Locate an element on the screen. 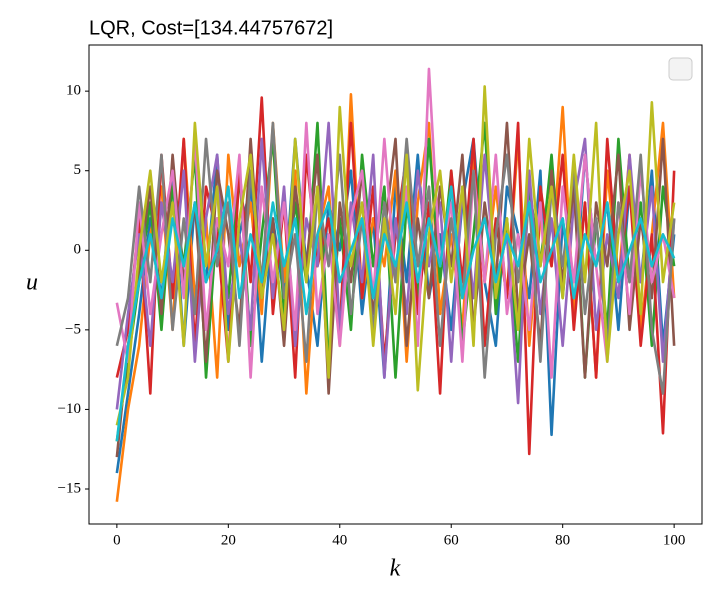 This screenshot has width=720, height=600. y-tick-label: 5 is located at coordinates (78, 170).